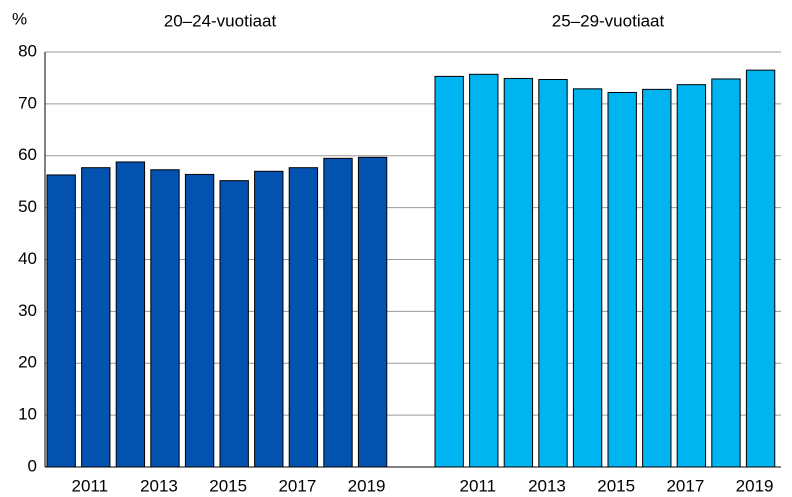  What do you see at coordinates (19, 18) in the screenshot?
I see `y-axis-label: %` at bounding box center [19, 18].